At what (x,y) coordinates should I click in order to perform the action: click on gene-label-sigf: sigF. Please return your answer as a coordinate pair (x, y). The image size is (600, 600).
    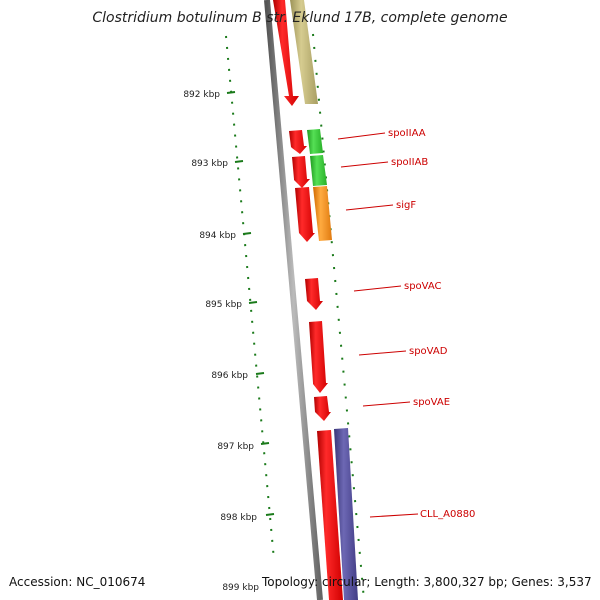
    Looking at the image, I should click on (406, 205).